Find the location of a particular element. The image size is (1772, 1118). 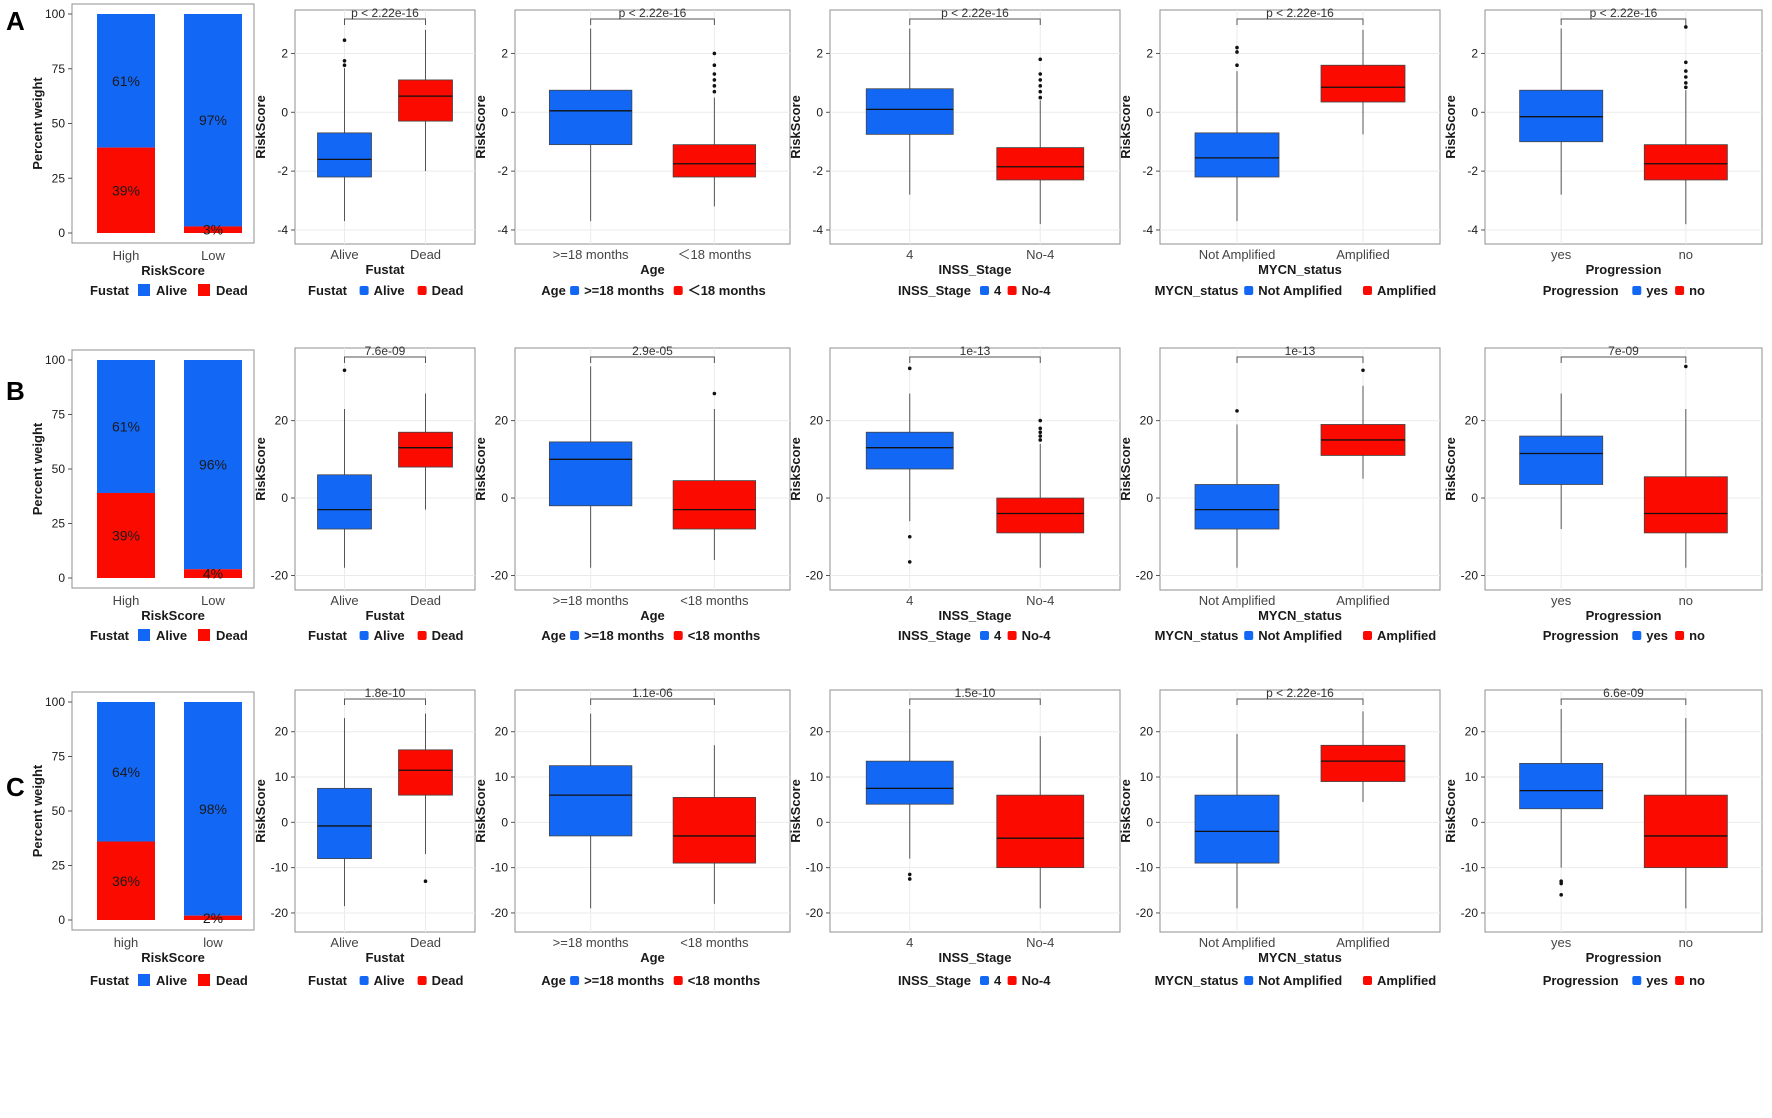

x-tick-label: >=18 months is located at coordinates (591, 254).